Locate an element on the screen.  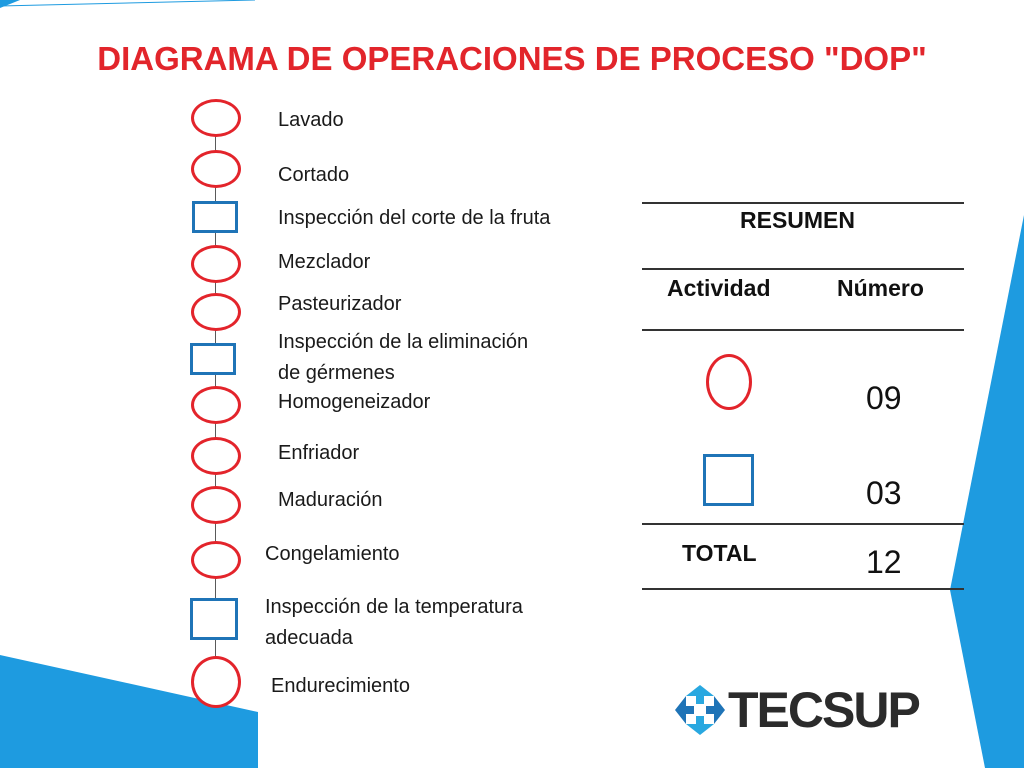
summary-total-label: TOTAL is located at coordinates (719, 553).